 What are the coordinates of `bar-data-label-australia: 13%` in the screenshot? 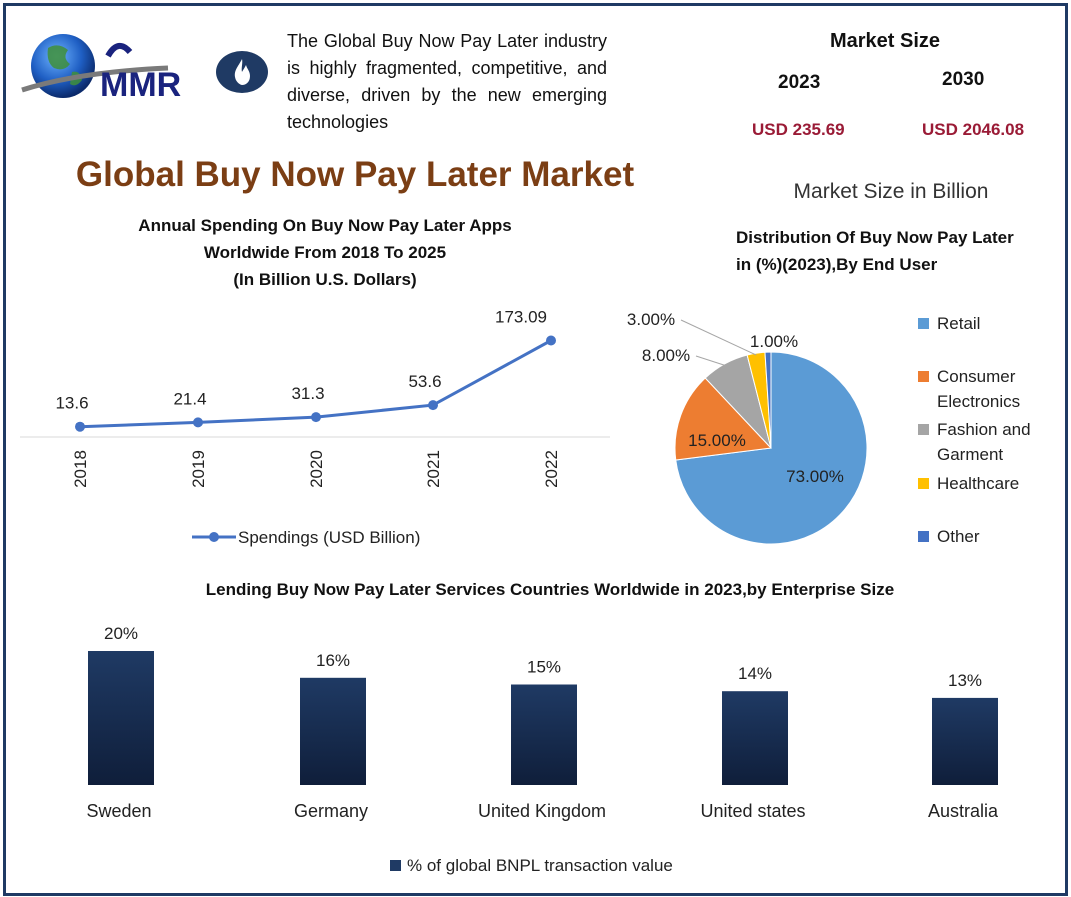 It's located at (965, 680).